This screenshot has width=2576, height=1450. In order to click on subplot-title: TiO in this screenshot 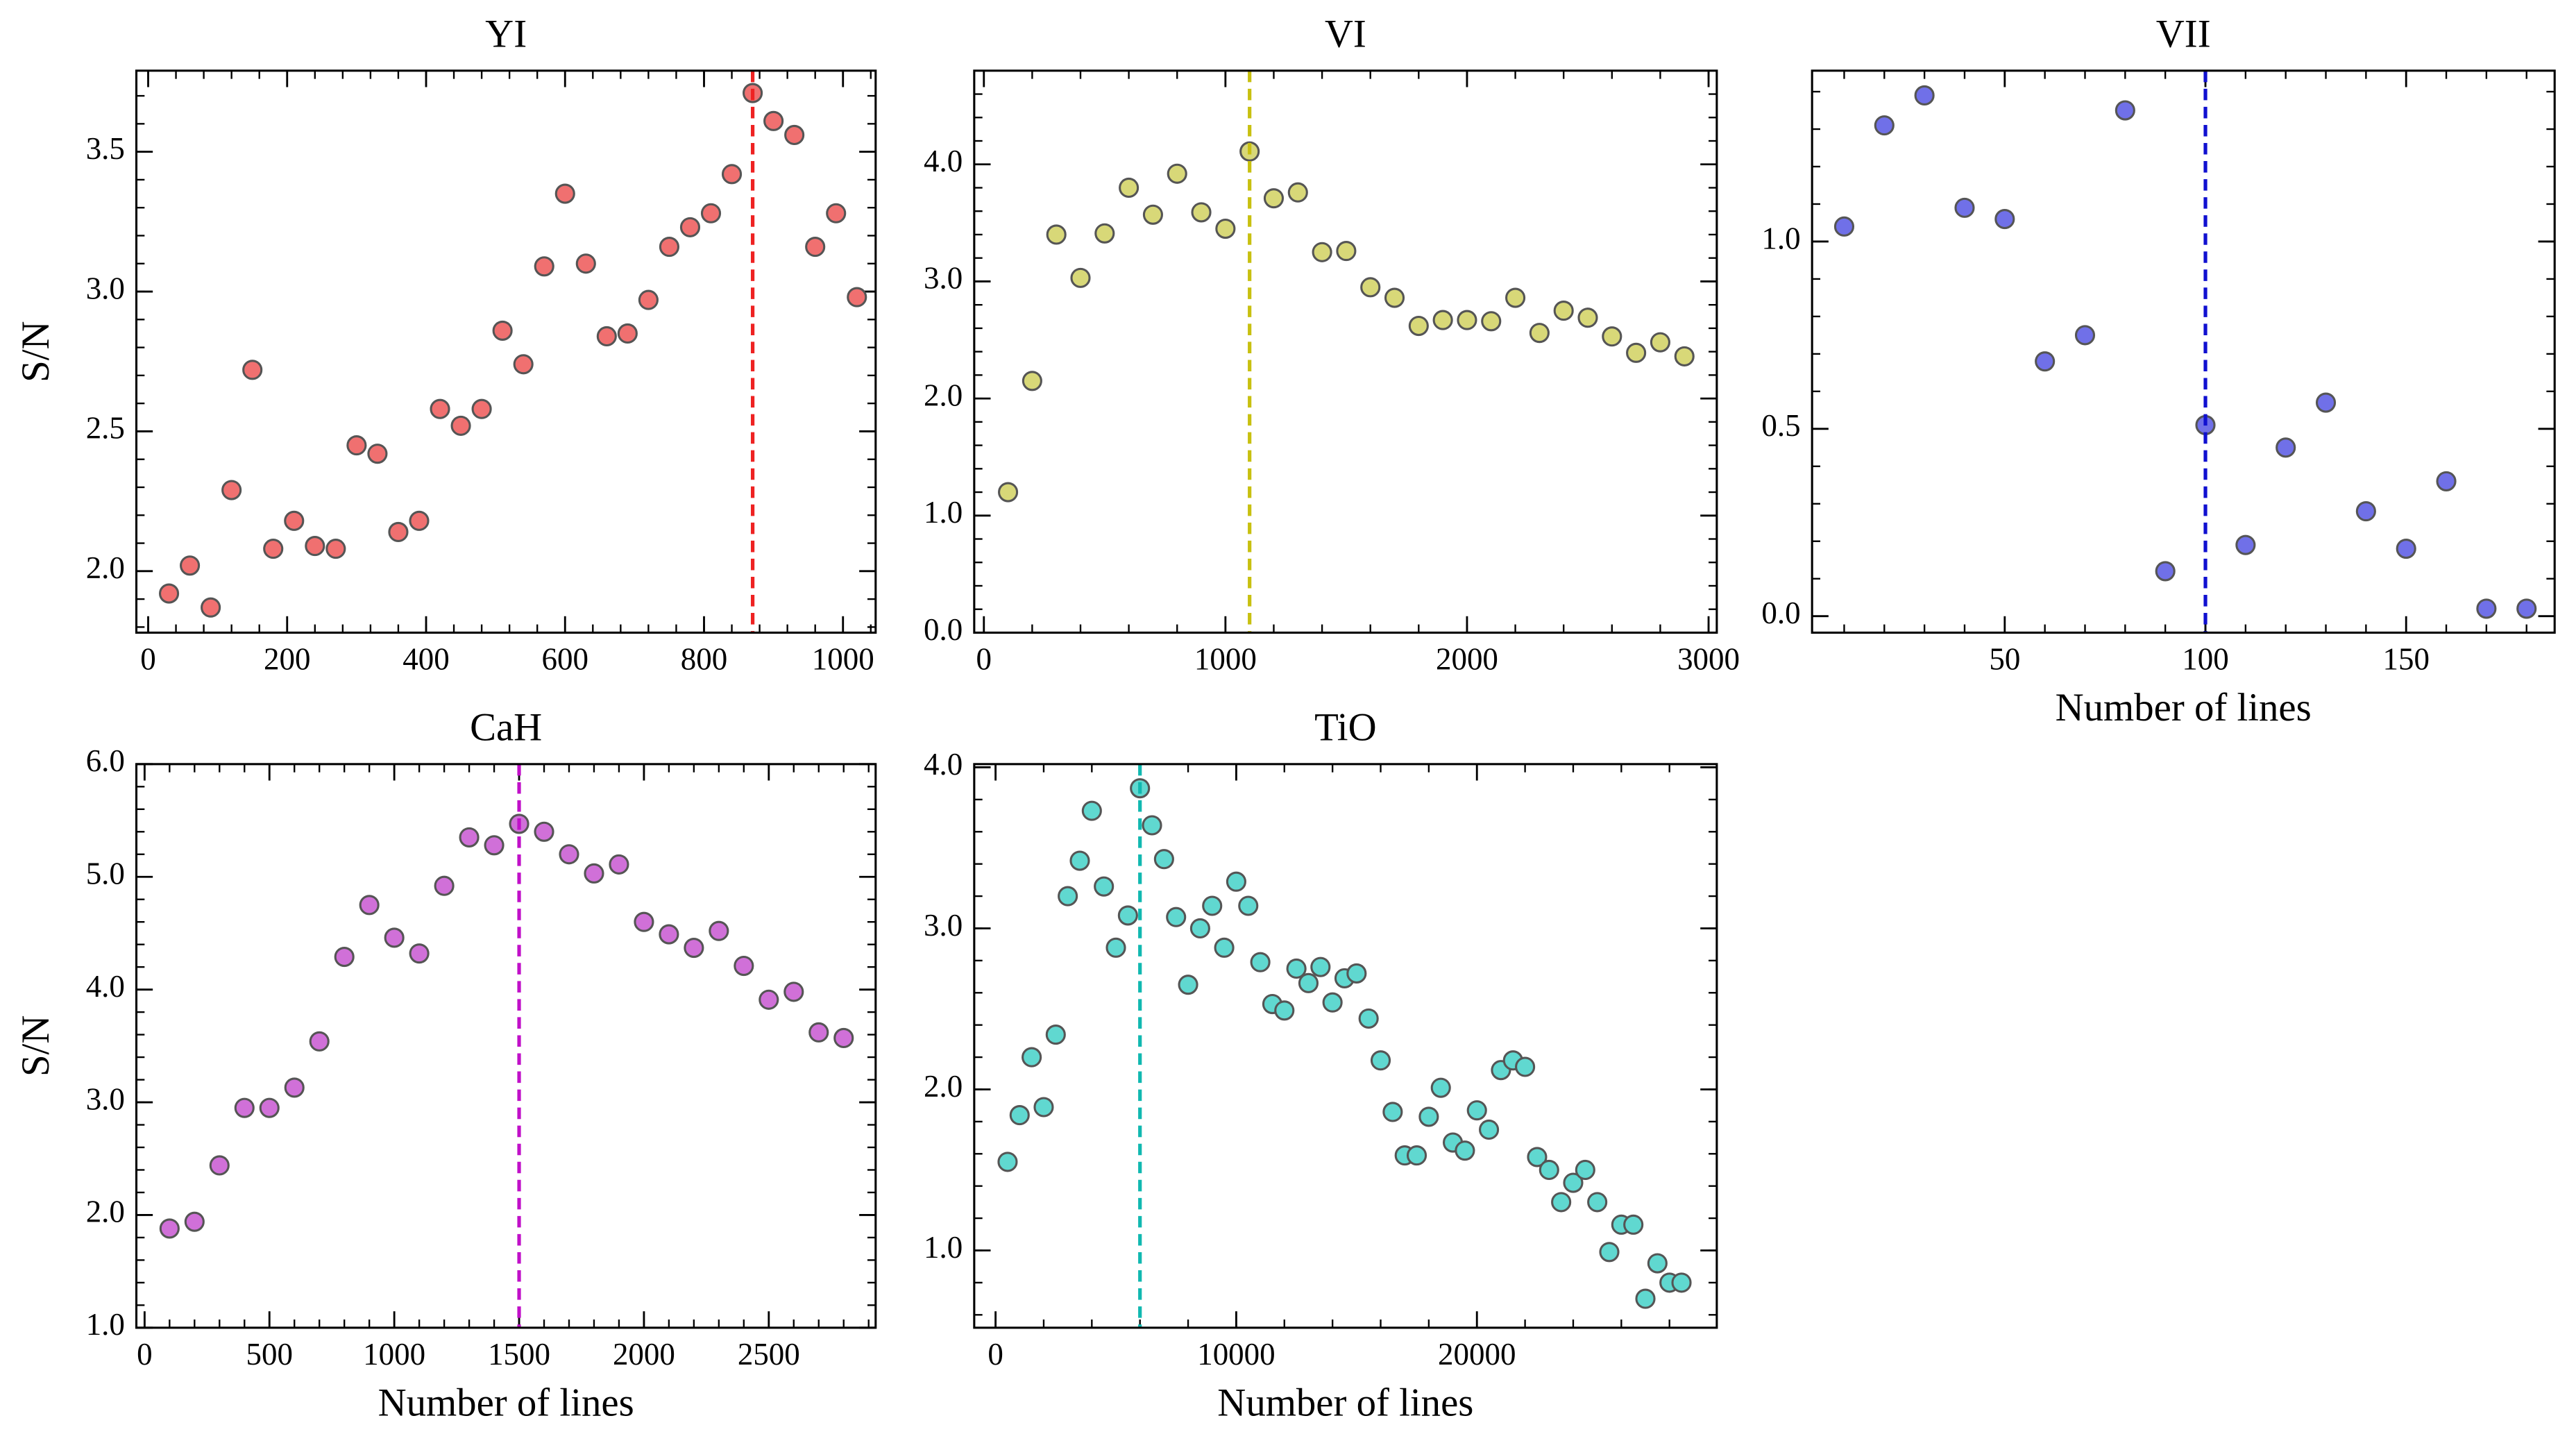, I will do `click(1345, 728)`.